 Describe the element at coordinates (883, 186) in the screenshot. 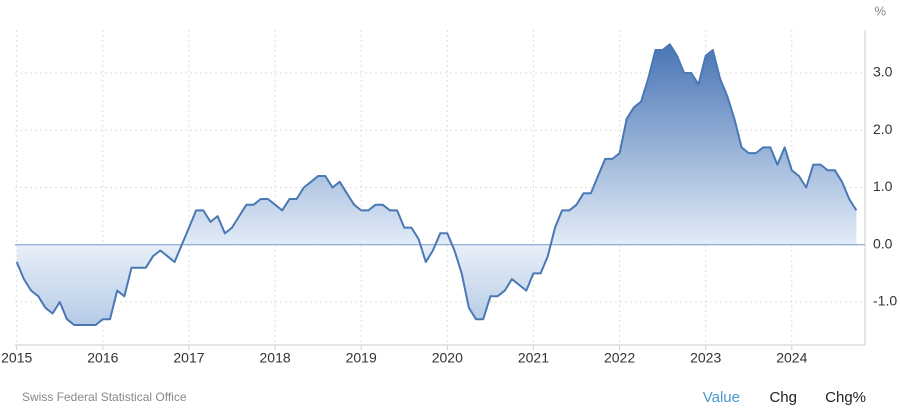

I see `y-tick-label: 1.0` at that location.